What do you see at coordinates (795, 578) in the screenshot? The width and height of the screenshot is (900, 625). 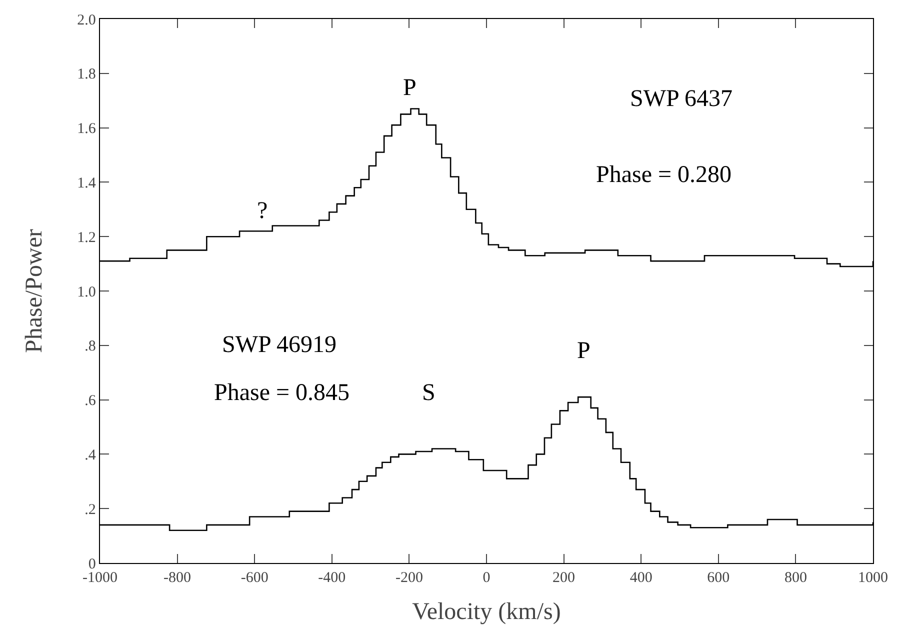 I see `x-tick-label: 800` at bounding box center [795, 578].